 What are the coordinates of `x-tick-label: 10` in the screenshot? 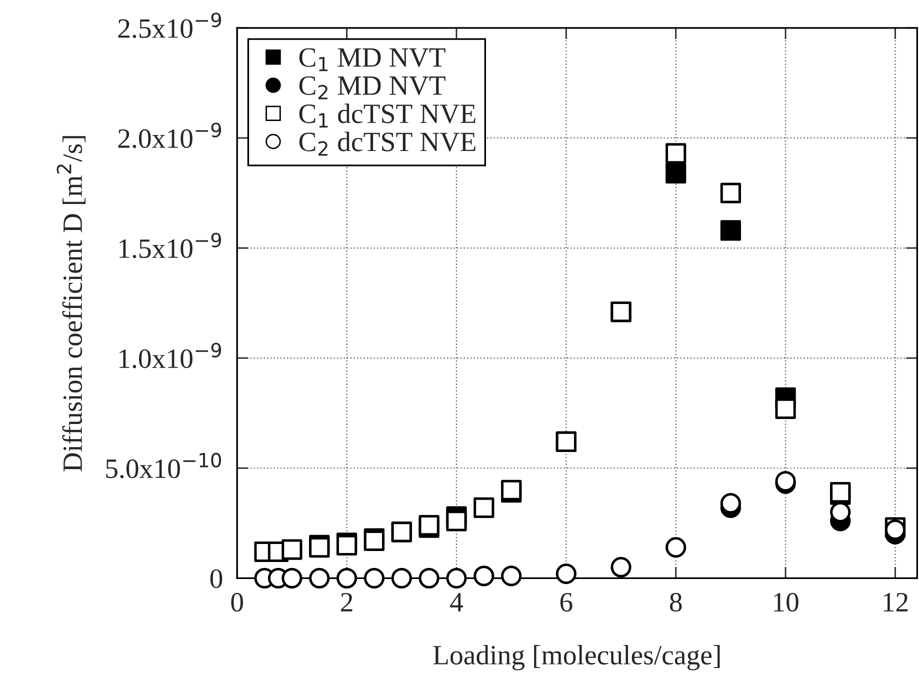 It's located at (786, 602).